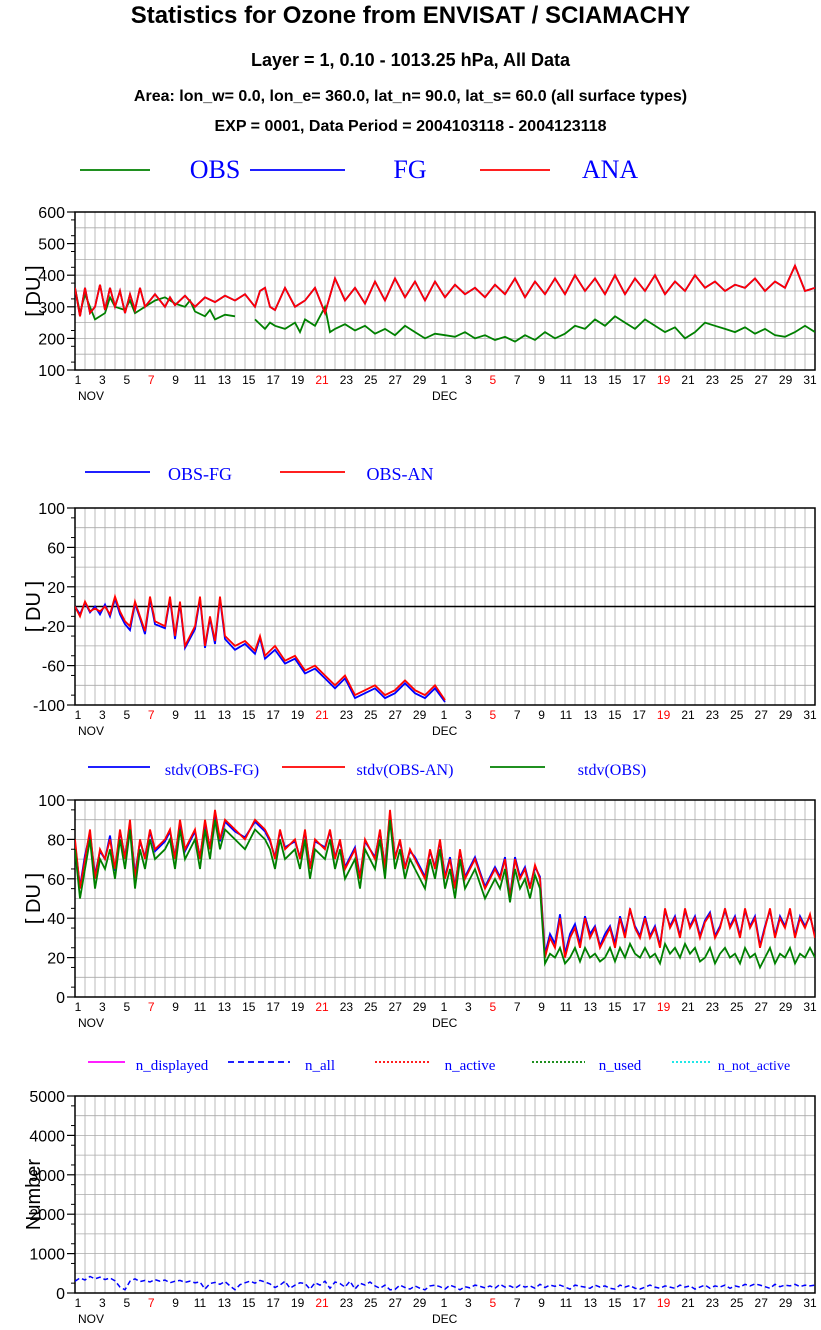 The width and height of the screenshot is (821, 1330). What do you see at coordinates (612, 770) in the screenshot?
I see `legend-entry: stdv(OBS)` at bounding box center [612, 770].